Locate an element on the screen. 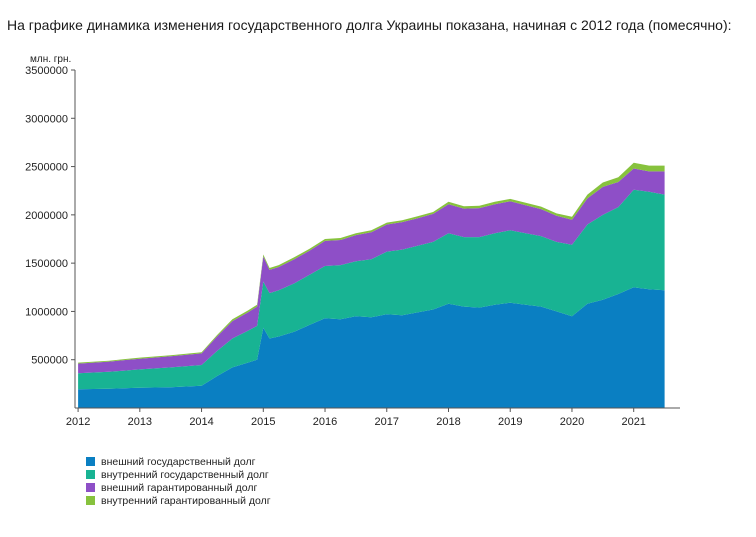 This screenshot has height=537, width=756. x-tick-label: 2021 is located at coordinates (633, 422).